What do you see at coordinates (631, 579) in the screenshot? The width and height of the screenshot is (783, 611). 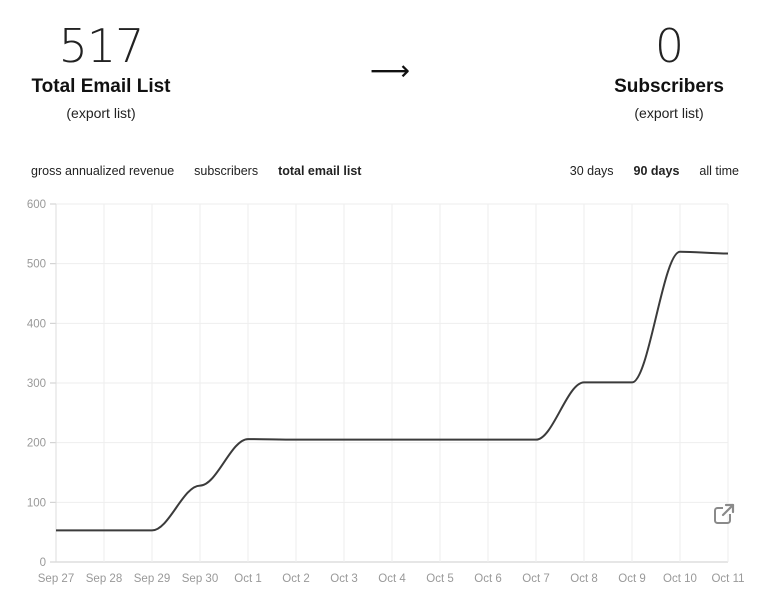 I see `x-tick-label: Oct 9` at bounding box center [631, 579].